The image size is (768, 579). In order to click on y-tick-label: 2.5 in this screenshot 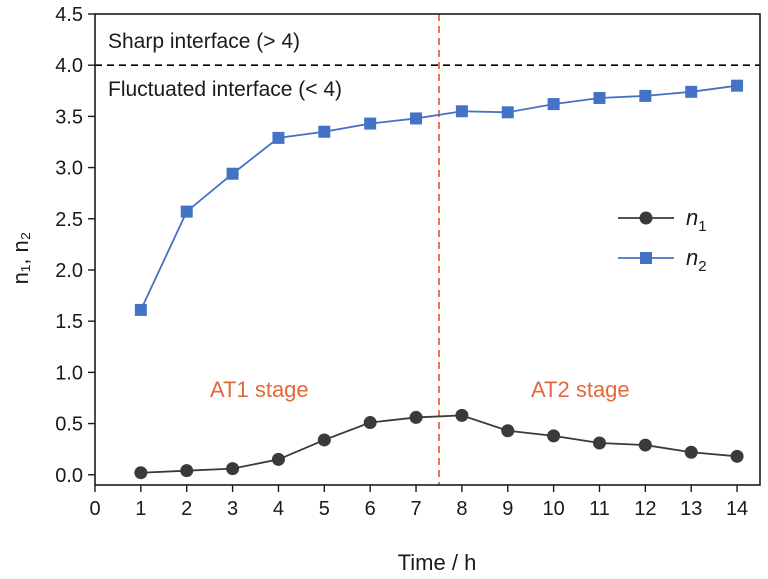, I will do `click(69, 220)`.